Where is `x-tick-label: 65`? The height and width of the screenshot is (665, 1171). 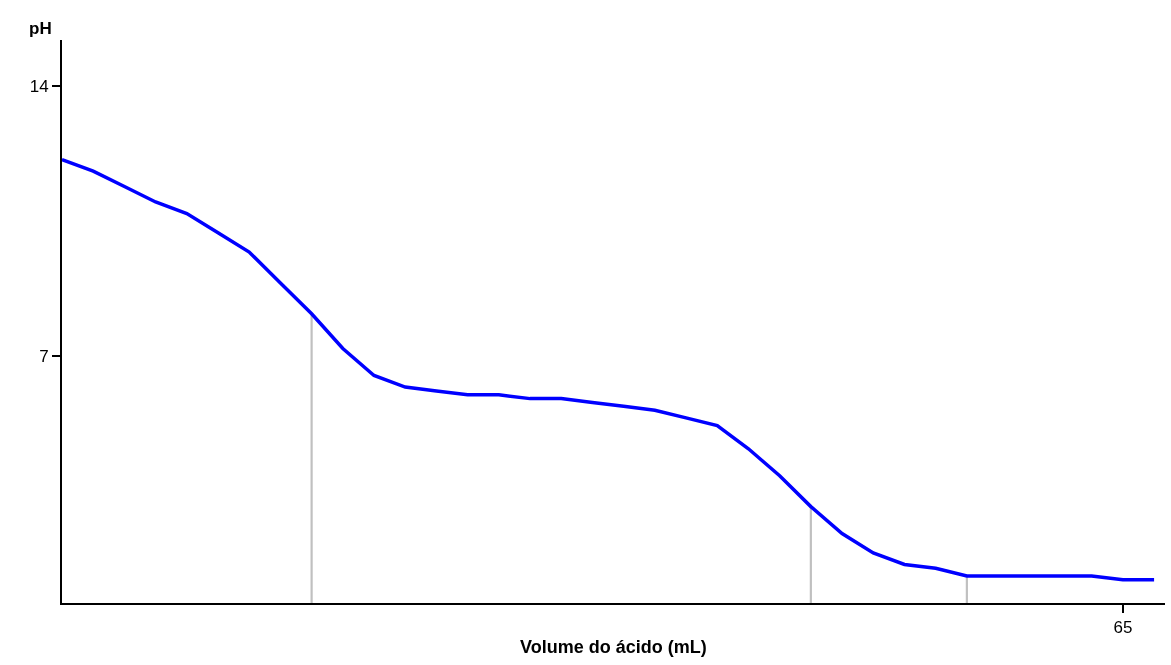 x-tick-label: 65 is located at coordinates (1123, 628).